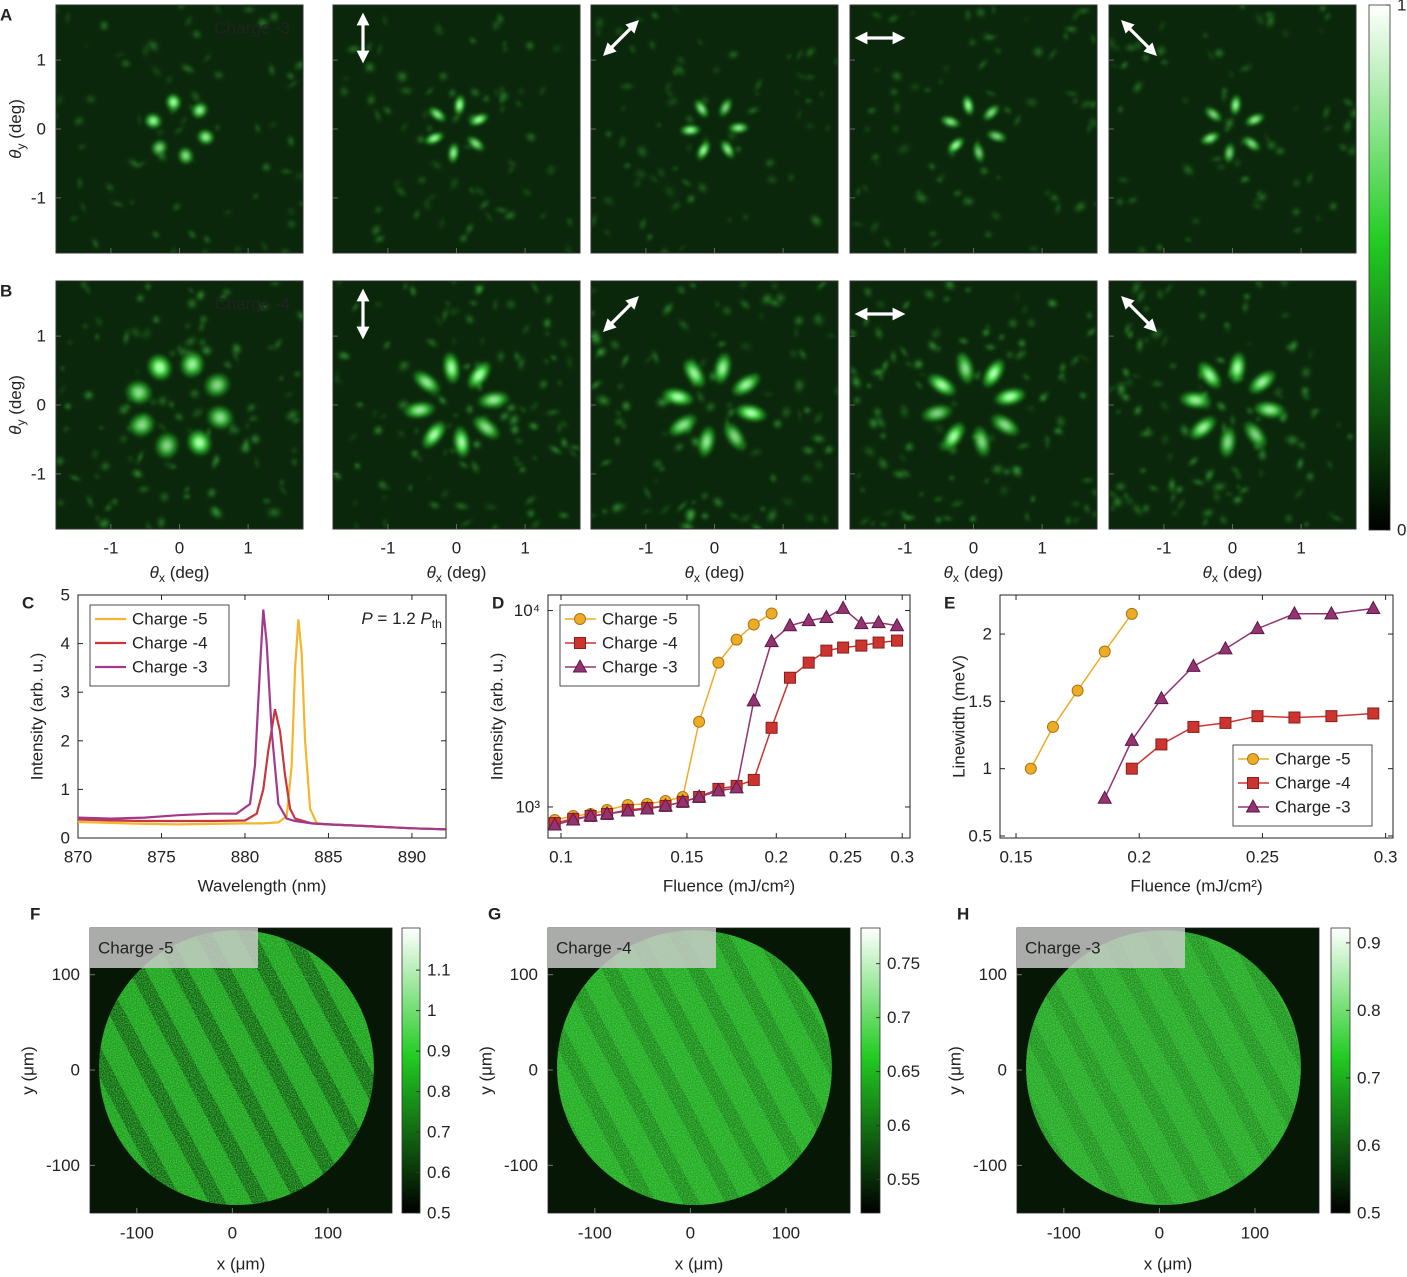 The width and height of the screenshot is (1407, 1277). What do you see at coordinates (439, 1091) in the screenshot?
I see `colorbar-tick-label: 0.8` at bounding box center [439, 1091].